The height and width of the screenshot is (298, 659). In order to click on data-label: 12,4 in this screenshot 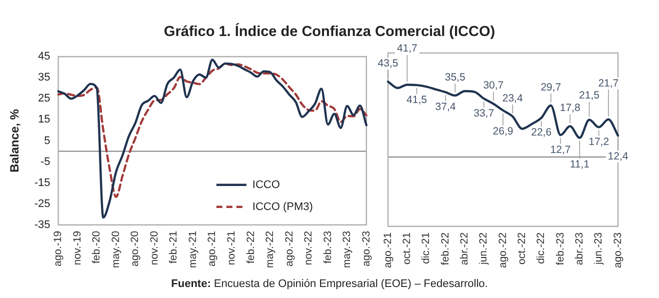, I will do `click(618, 156)`.